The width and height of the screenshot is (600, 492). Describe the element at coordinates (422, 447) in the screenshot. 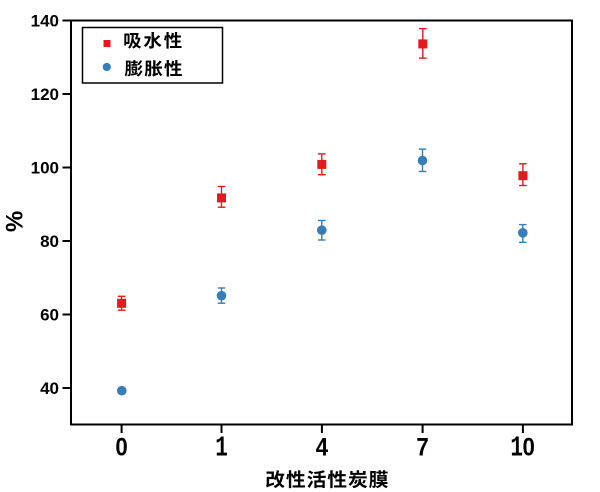

I see `svg-text: 7` at that location.